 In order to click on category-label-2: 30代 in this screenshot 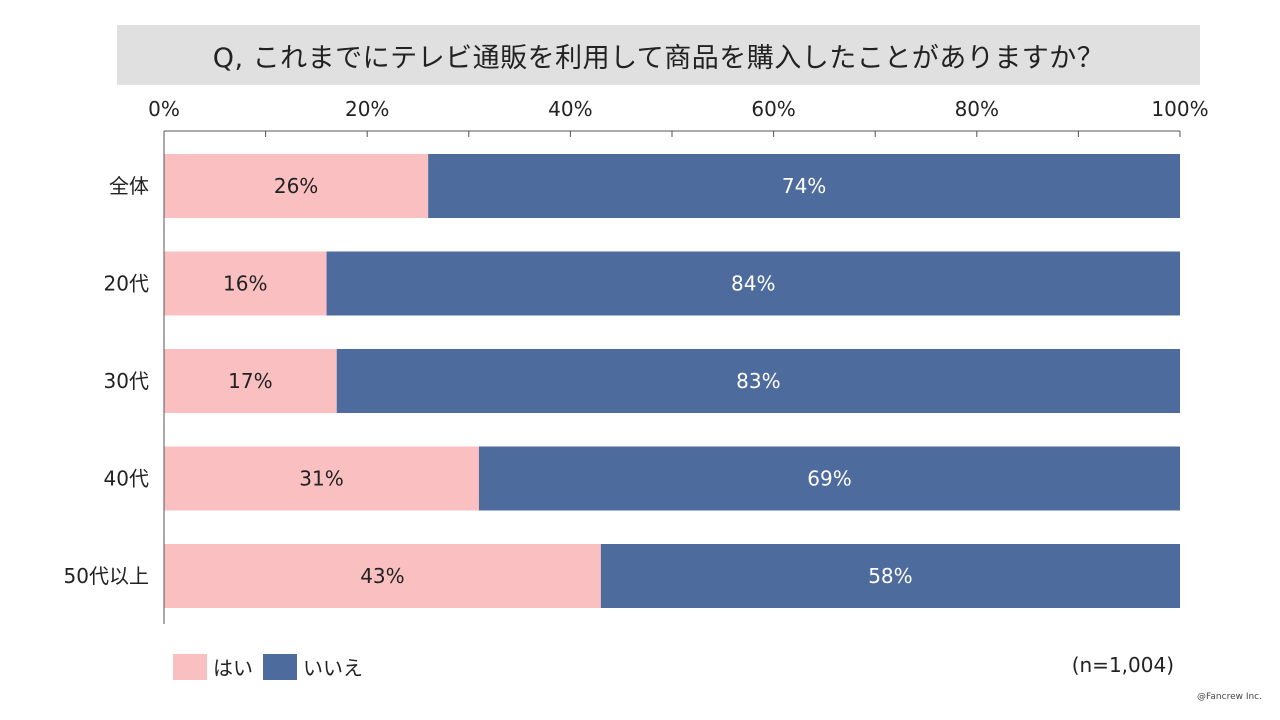, I will do `click(126, 381)`.